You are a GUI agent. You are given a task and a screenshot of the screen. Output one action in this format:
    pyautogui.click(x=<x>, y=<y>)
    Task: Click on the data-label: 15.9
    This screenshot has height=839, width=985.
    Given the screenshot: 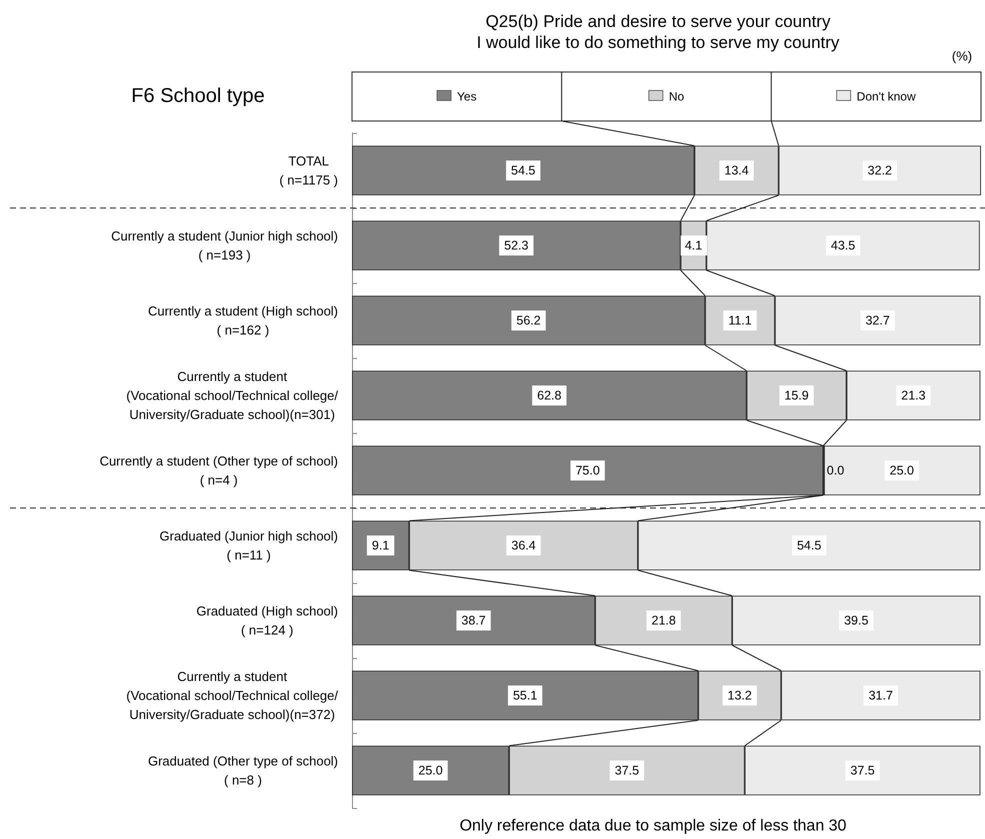 What is the action you would take?
    pyautogui.click(x=796, y=395)
    